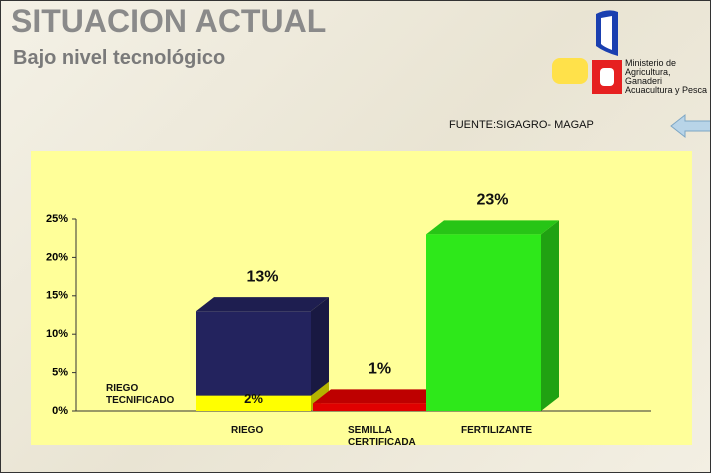 The image size is (711, 473). I want to click on x-tick-label: SEMILLA CERTIFICADA, so click(382, 436).